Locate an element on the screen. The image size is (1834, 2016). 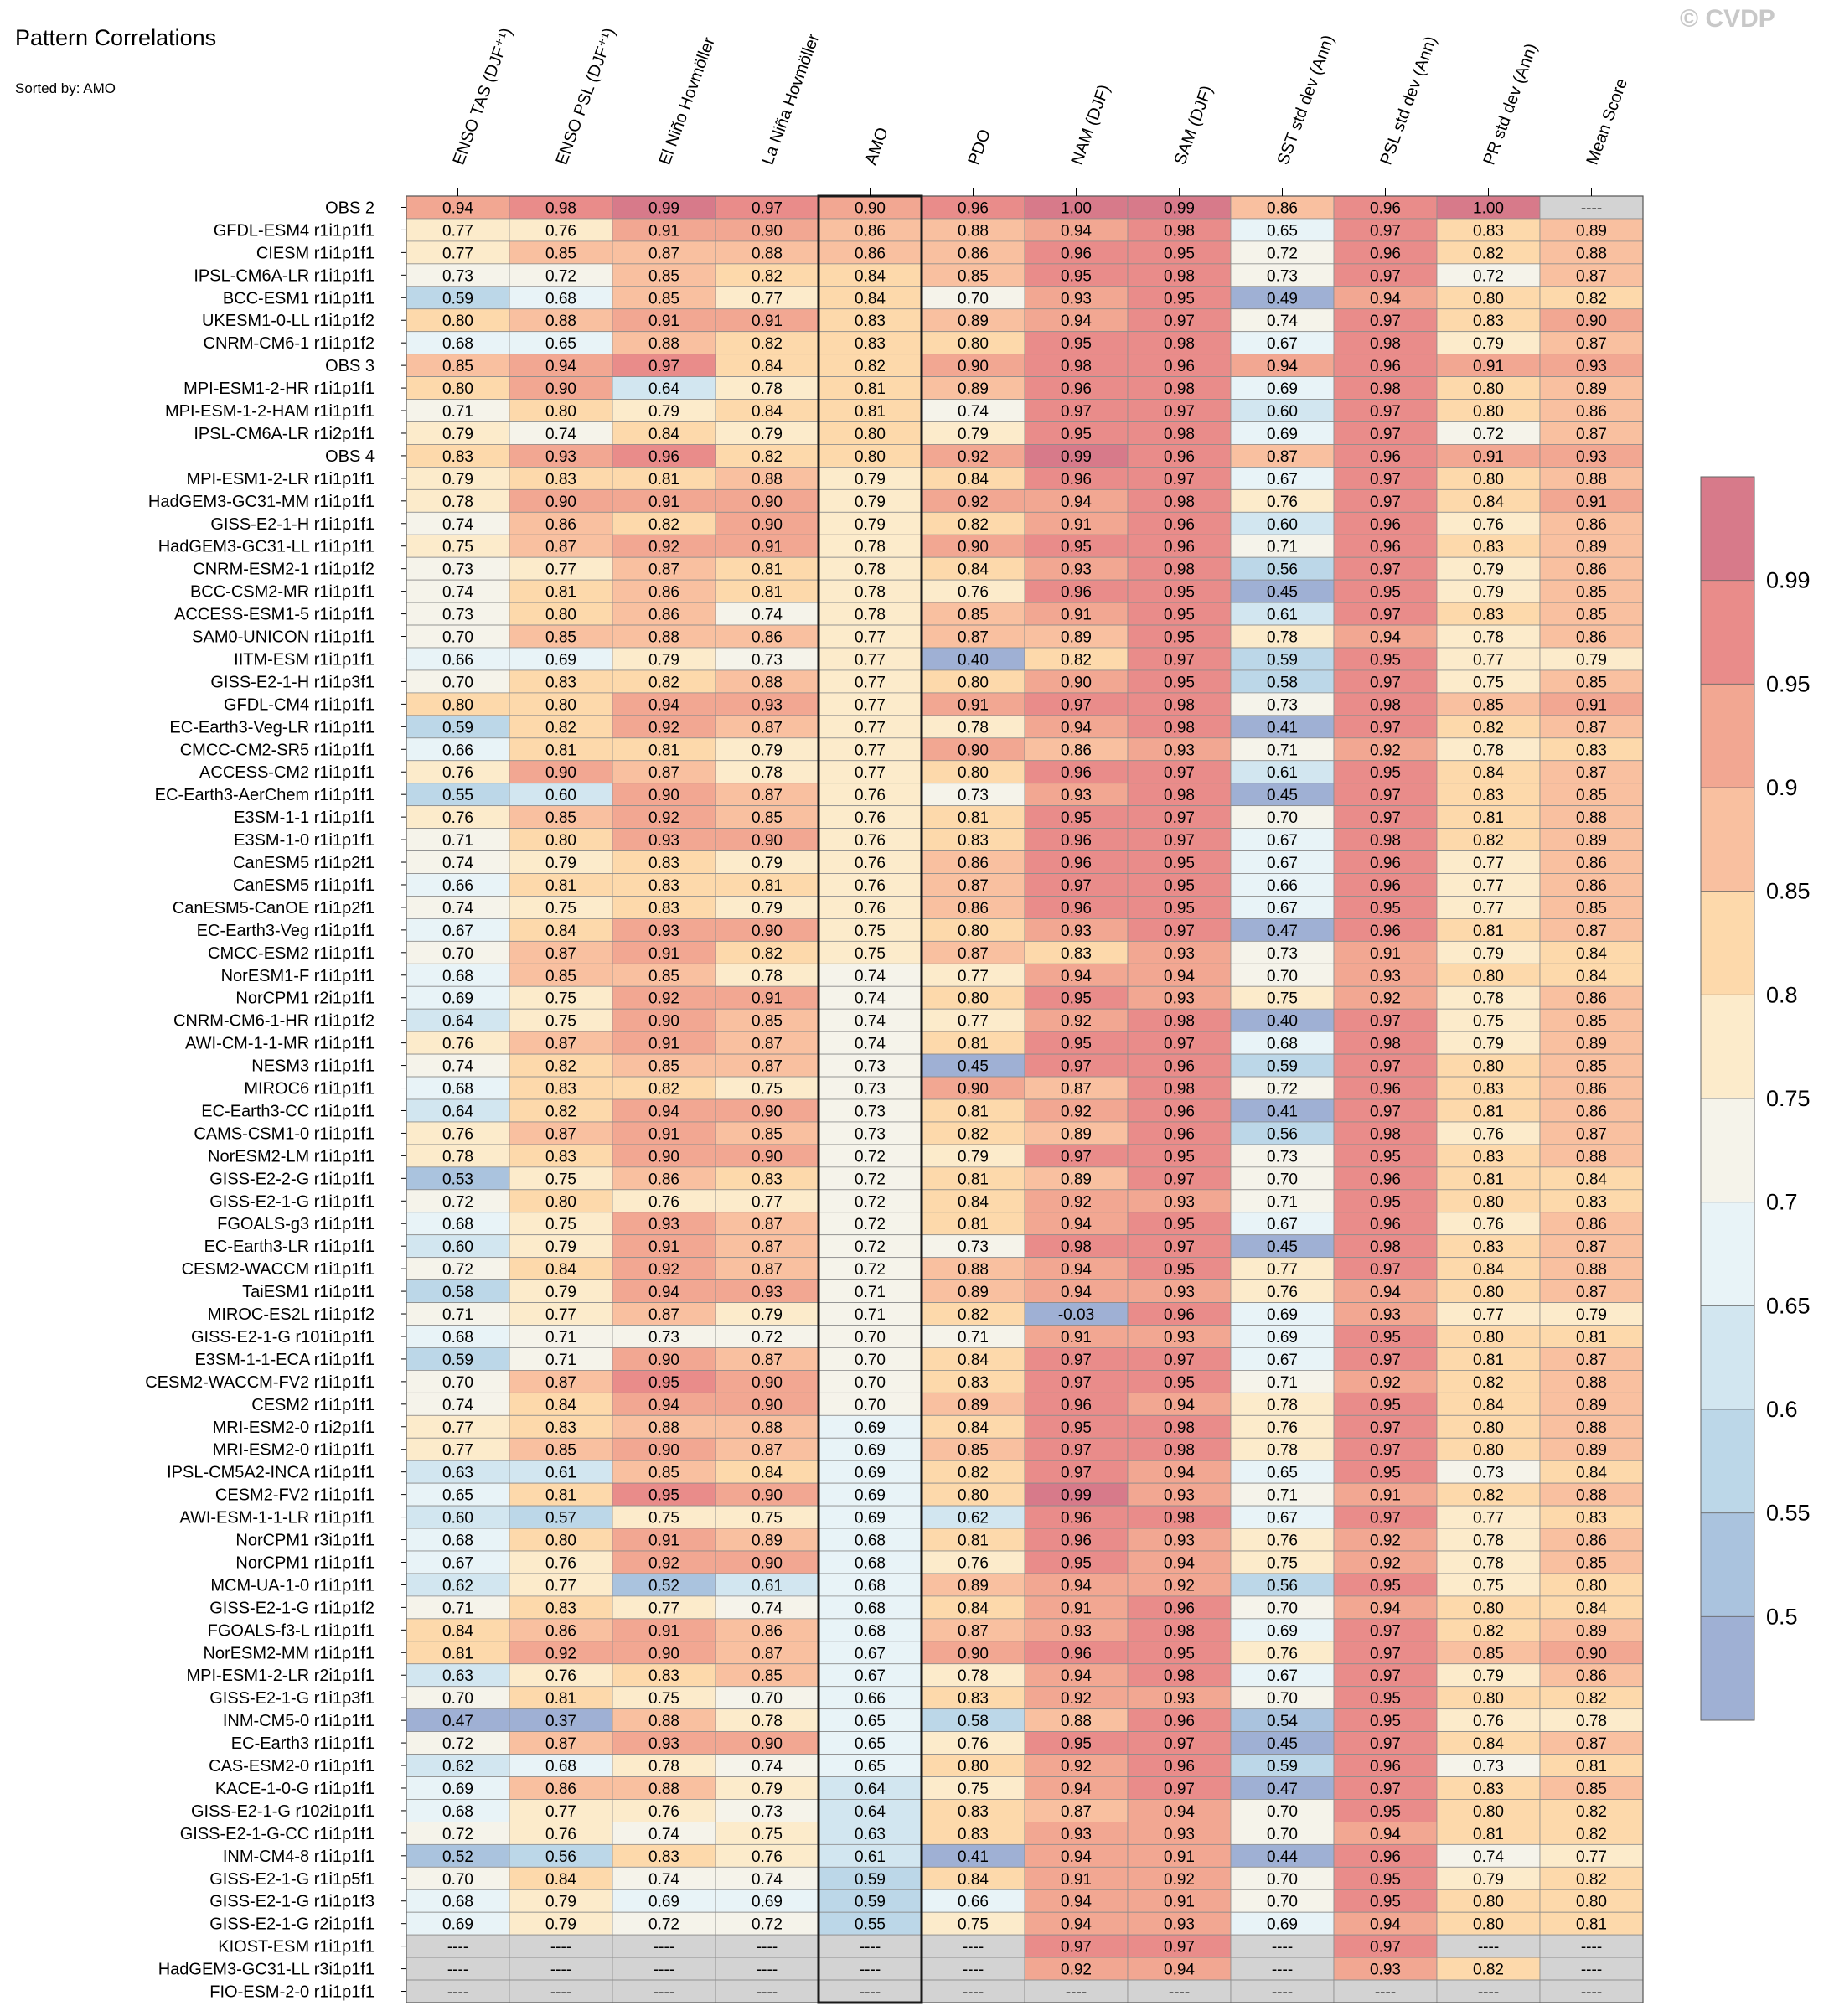
cell-value: 0.74 is located at coordinates (458, 525).